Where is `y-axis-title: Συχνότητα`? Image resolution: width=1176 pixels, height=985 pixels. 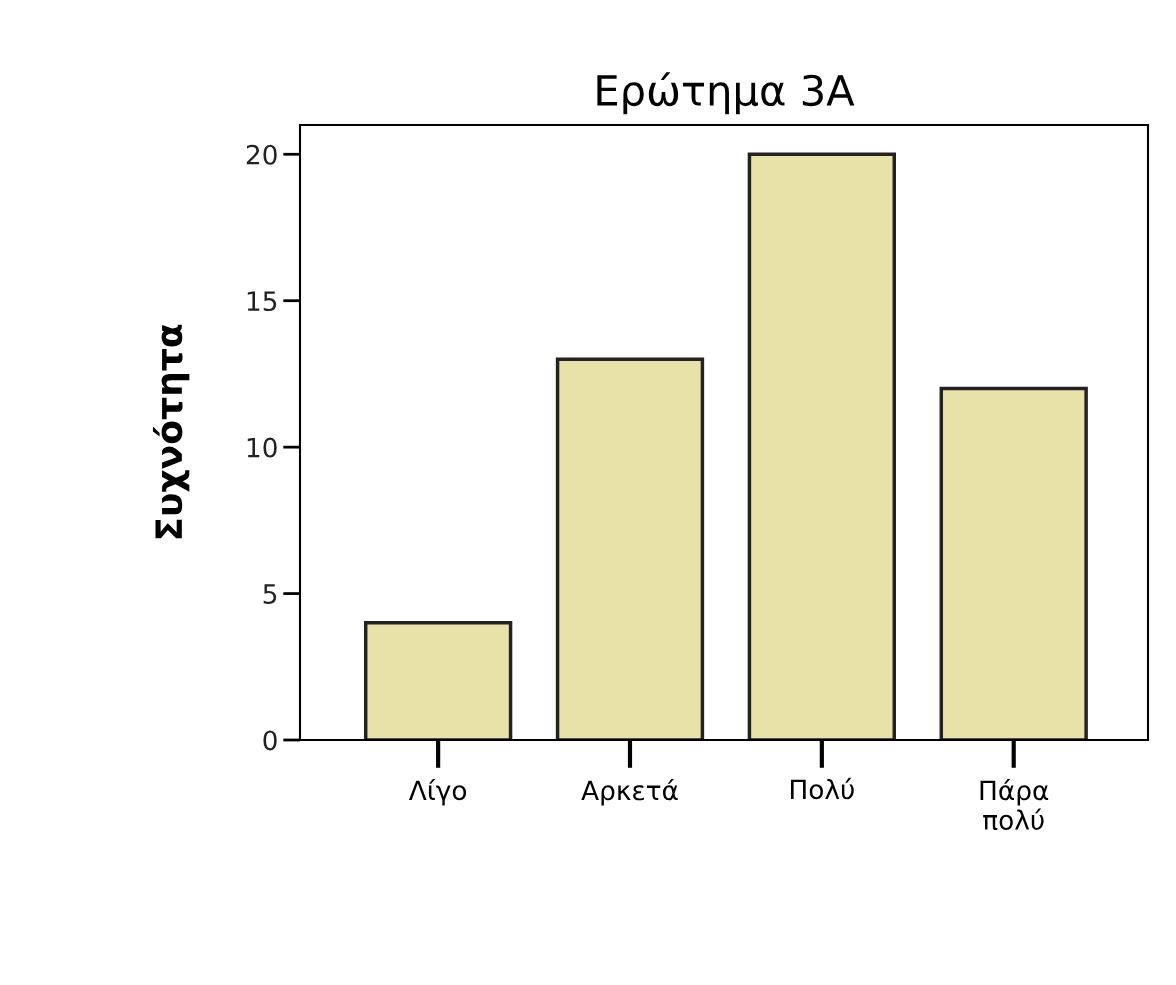 y-axis-title: Συχνότητα is located at coordinates (171, 431).